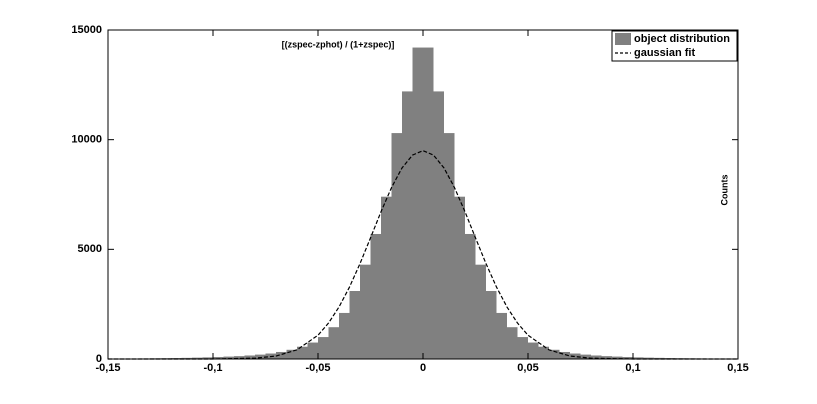 Image resolution: width=817 pixels, height=404 pixels. I want to click on x-tick-label: 0, so click(423, 368).